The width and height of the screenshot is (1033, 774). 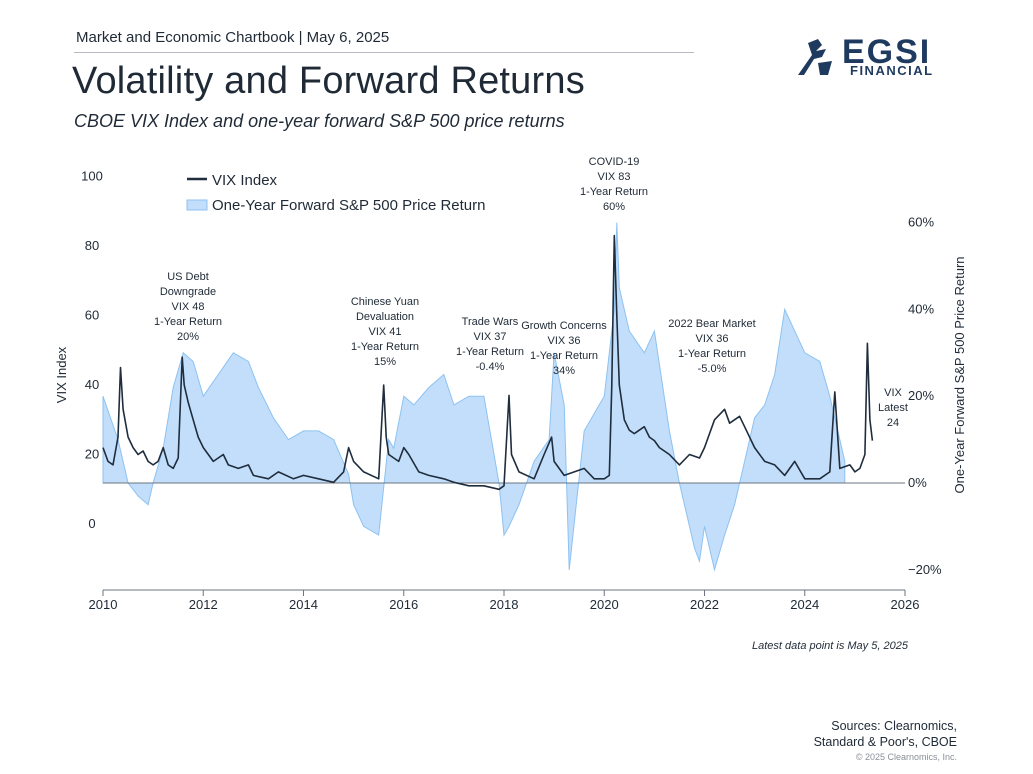 What do you see at coordinates (490, 367) in the screenshot?
I see `annotation-text: -0.4%` at bounding box center [490, 367].